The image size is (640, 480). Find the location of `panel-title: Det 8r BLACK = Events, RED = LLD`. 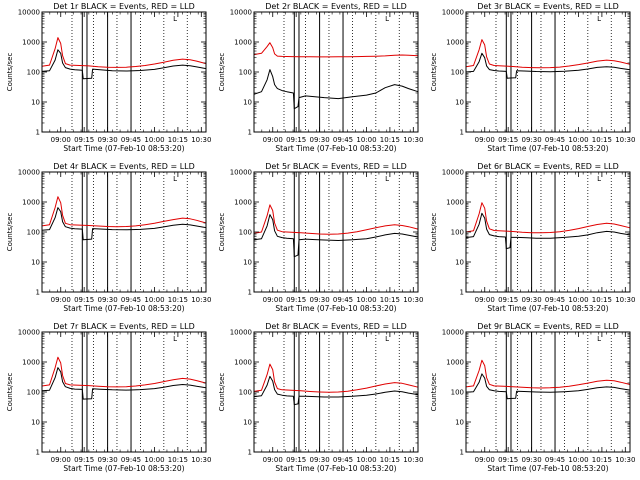

panel-title: Det 8r BLACK = Events, RED = LLD is located at coordinates (336, 326).